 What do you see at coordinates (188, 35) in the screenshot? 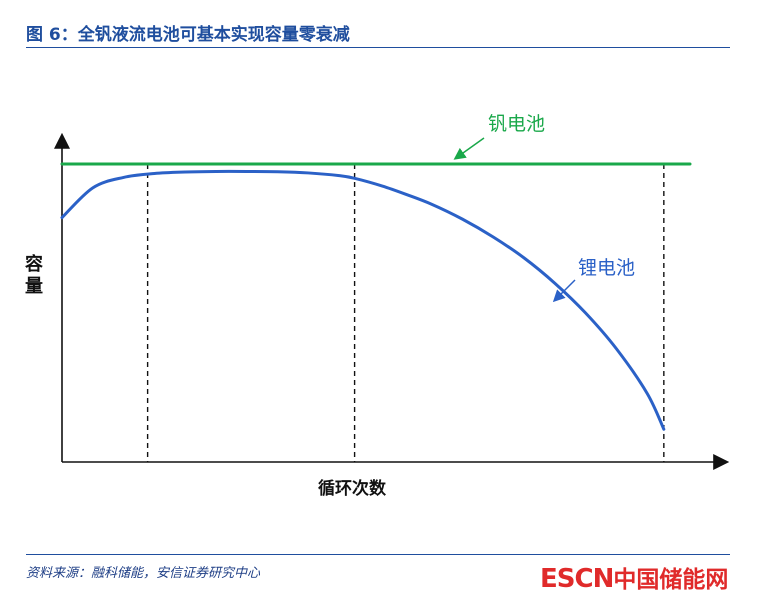
I see `figure-title: 图 6：全钒液流电池可基本实现容量零衰减` at bounding box center [188, 35].